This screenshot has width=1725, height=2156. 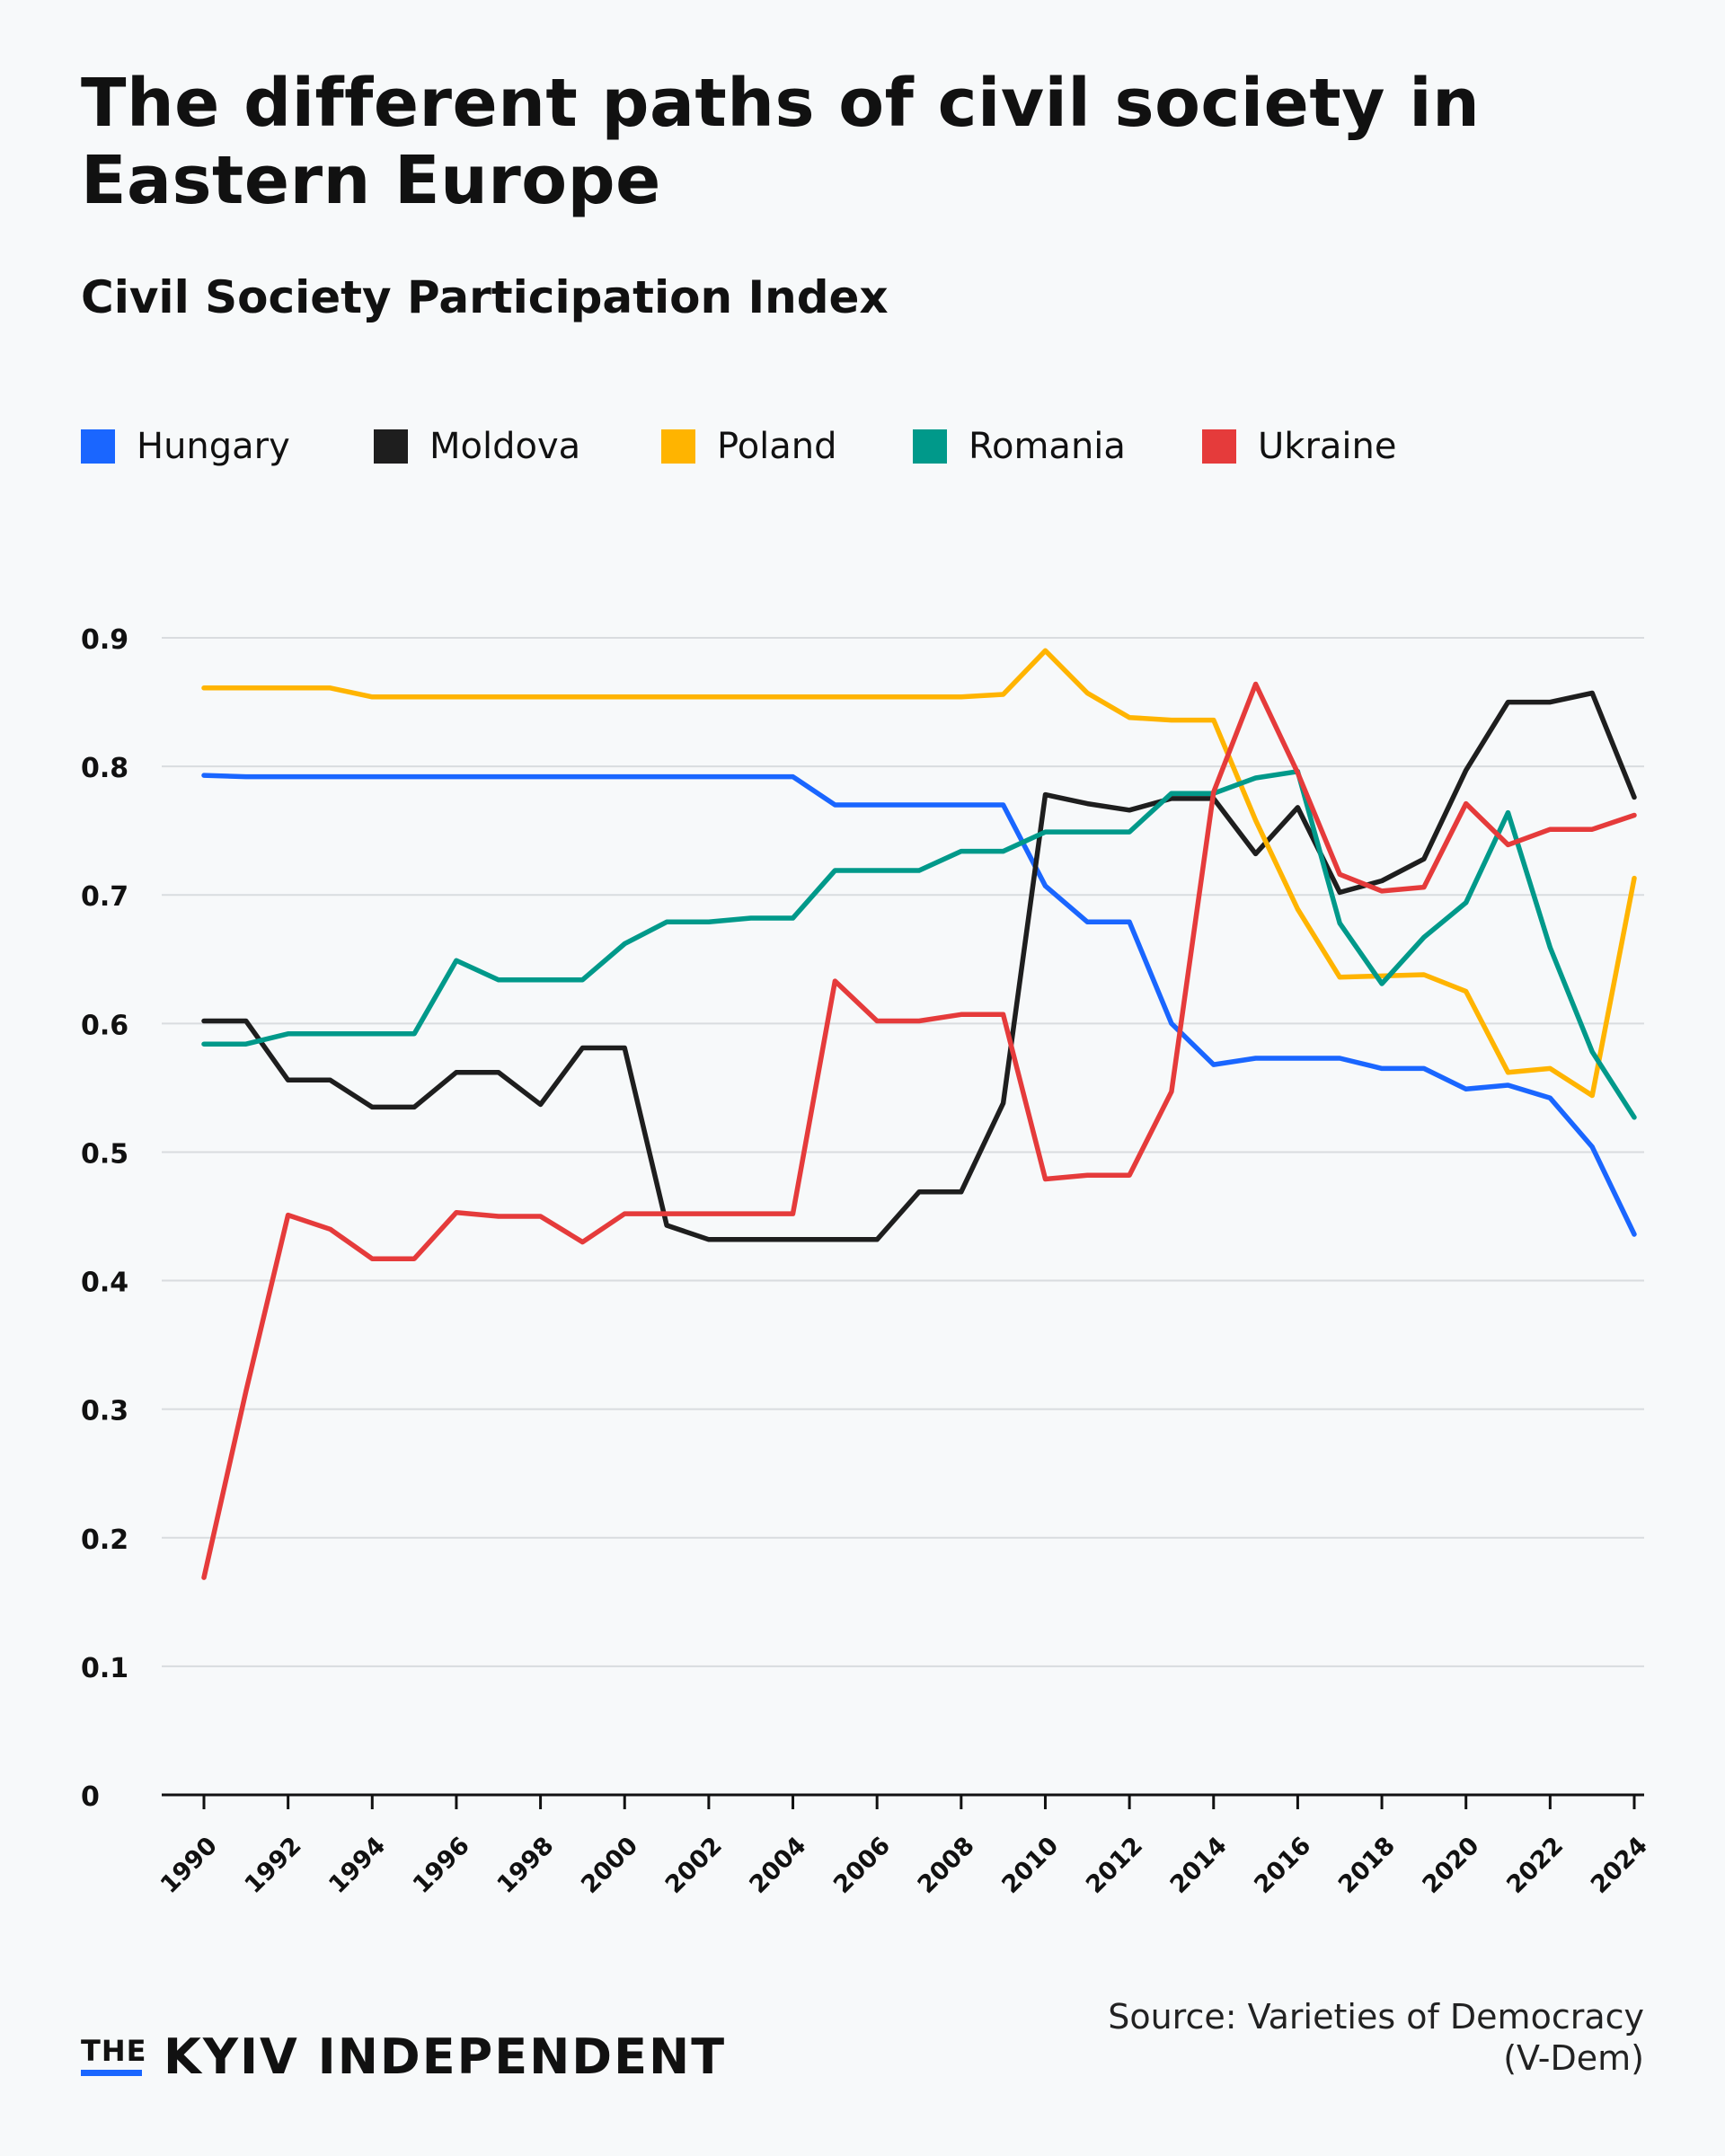 What do you see at coordinates (112, 2073) in the screenshot?
I see `brand-underline` at bounding box center [112, 2073].